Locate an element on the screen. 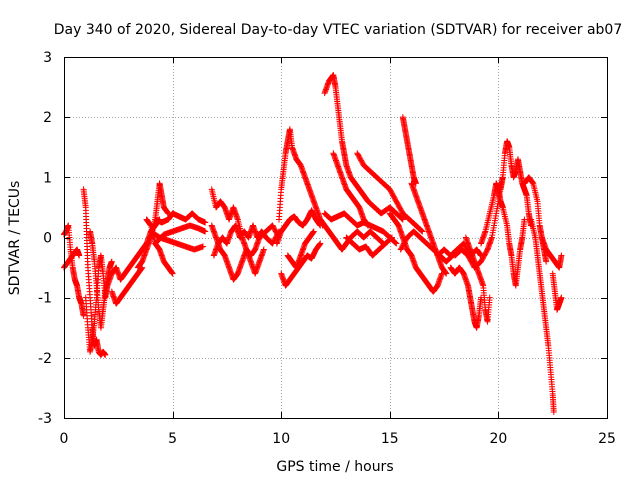 The height and width of the screenshot is (480, 640). data-series-t15 is located at coordinates (246, 240).